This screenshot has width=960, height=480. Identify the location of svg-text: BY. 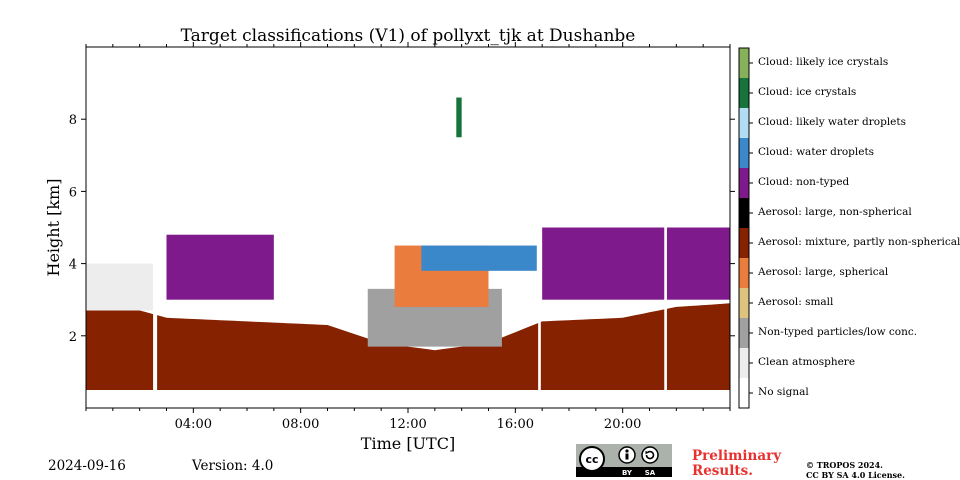
(627, 473).